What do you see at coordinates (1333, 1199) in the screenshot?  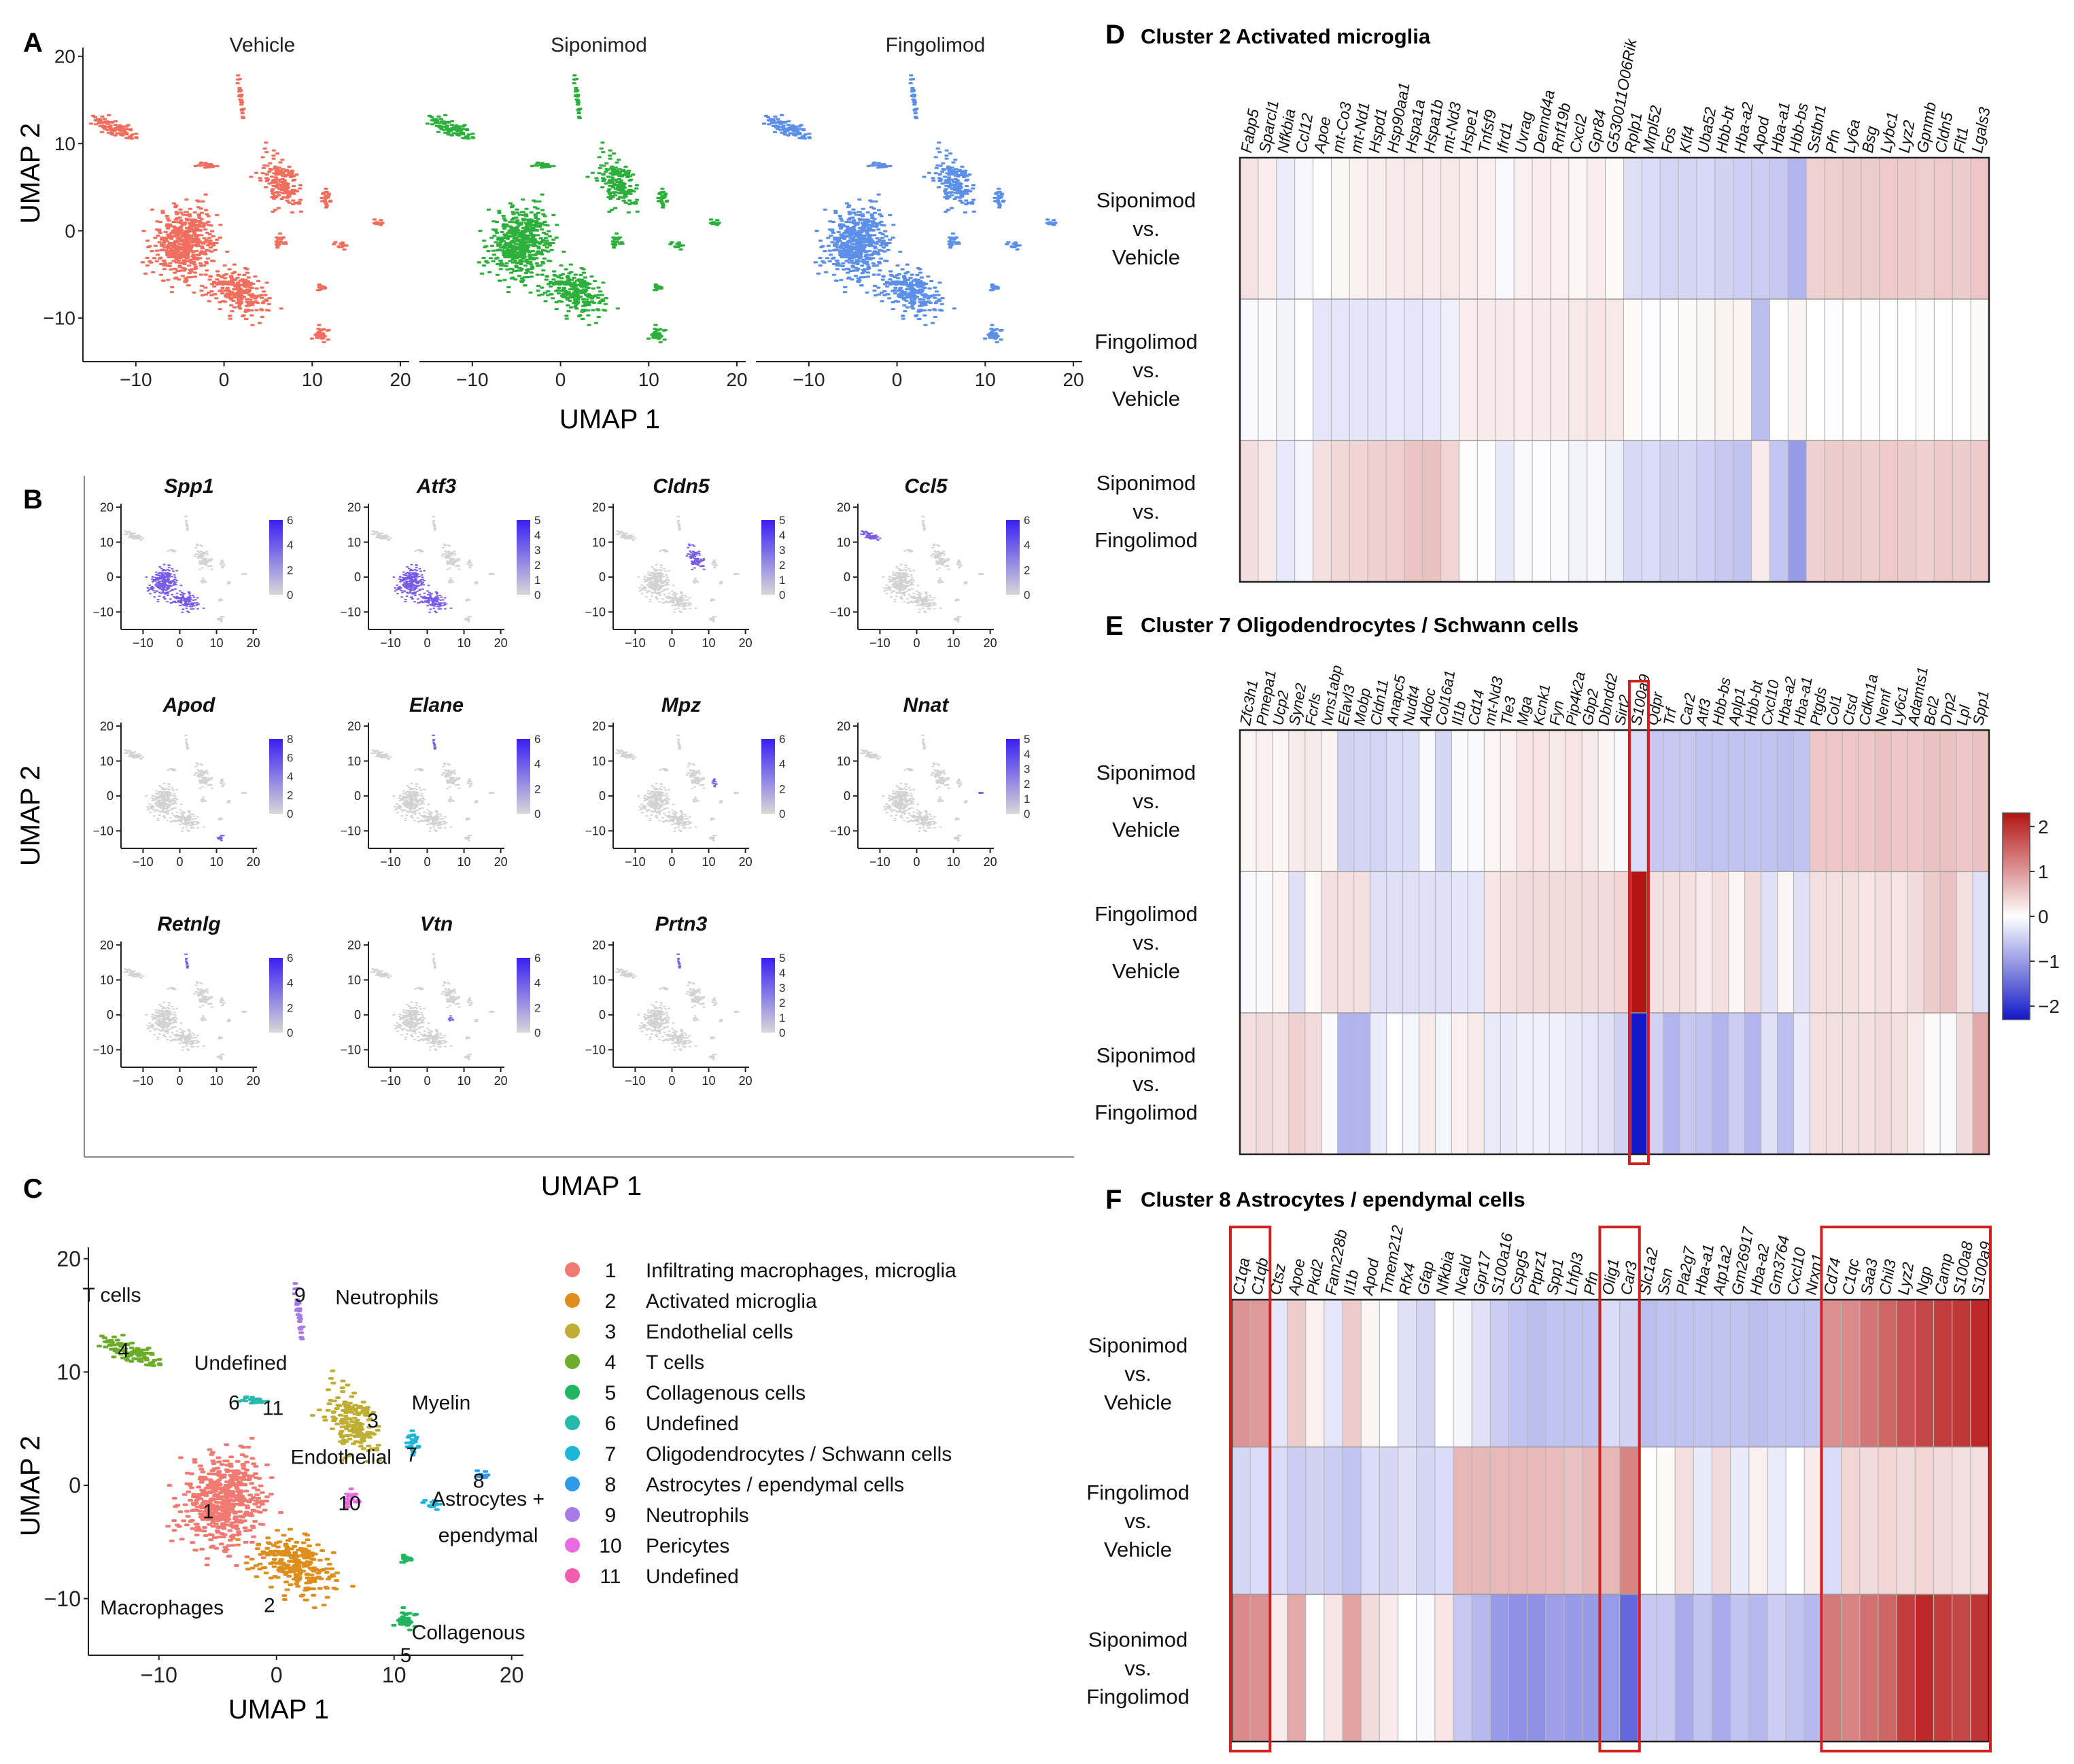 I see `panel-f-title: Cluster 8 Astrocytes / ependymal cells` at bounding box center [1333, 1199].